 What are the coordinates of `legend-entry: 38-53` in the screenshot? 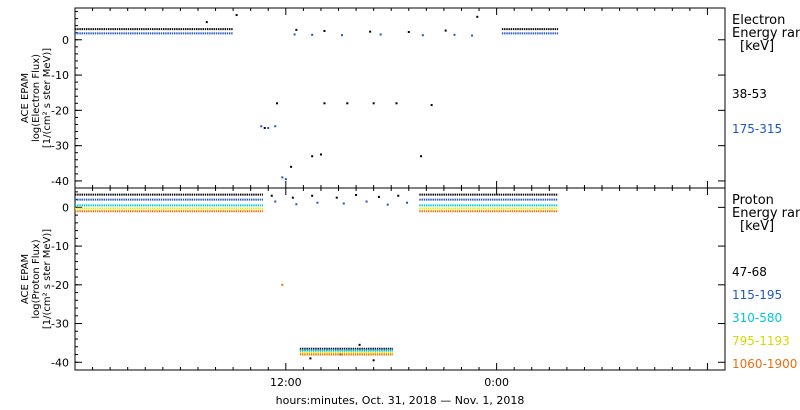 It's located at (749, 94).